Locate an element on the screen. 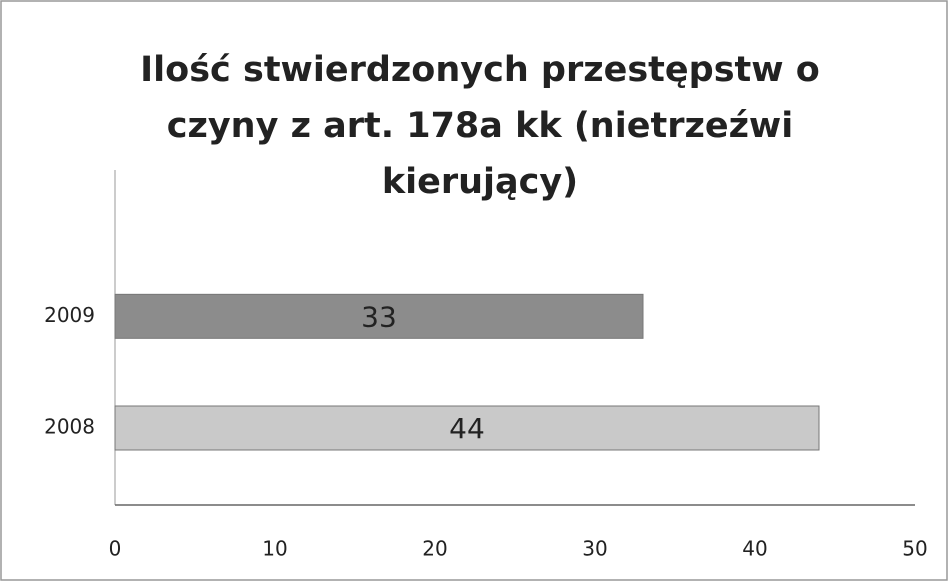  x-tick-label: 40 is located at coordinates (754, 549).